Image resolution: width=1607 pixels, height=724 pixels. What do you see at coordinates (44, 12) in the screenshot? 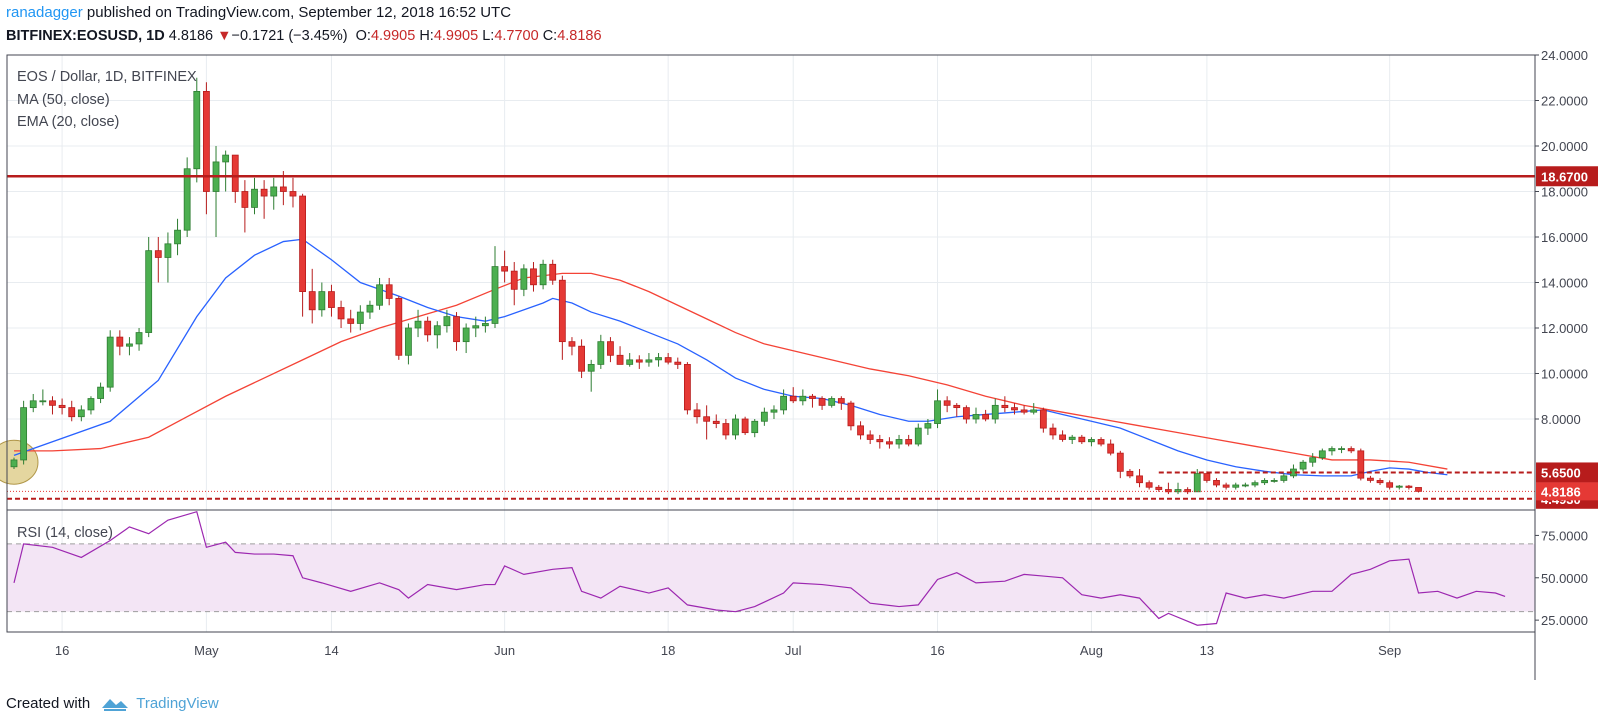
I see `author-link: ranadagger` at bounding box center [44, 12].